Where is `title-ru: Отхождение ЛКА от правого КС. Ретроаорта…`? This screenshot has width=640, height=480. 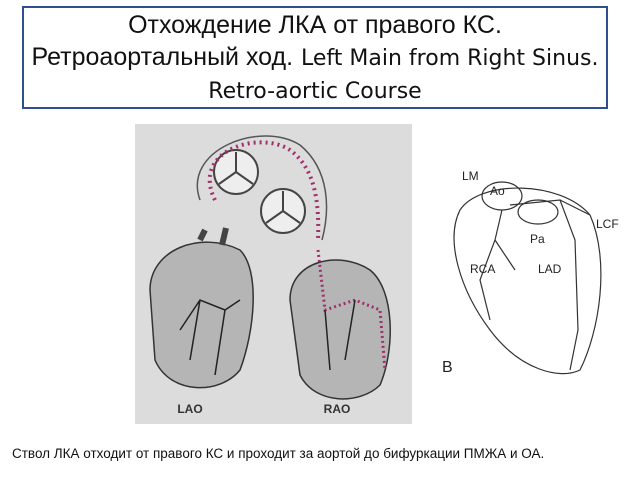 title-ru: Отхождение ЛКА от правого КС. Ретроаорта… is located at coordinates (266, 41).